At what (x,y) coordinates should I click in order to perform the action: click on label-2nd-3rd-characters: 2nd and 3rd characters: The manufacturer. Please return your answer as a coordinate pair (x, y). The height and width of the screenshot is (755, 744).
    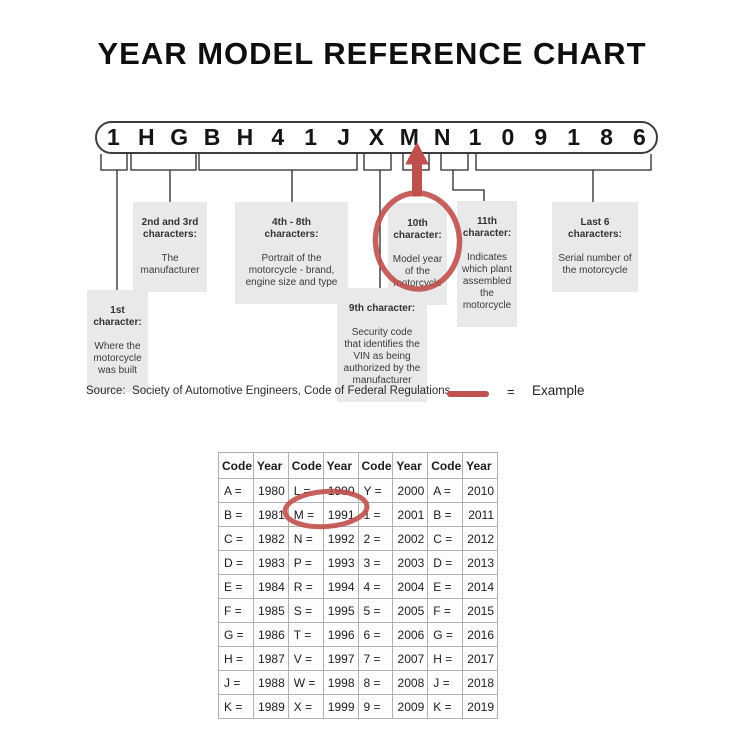
    Looking at the image, I should click on (170, 247).